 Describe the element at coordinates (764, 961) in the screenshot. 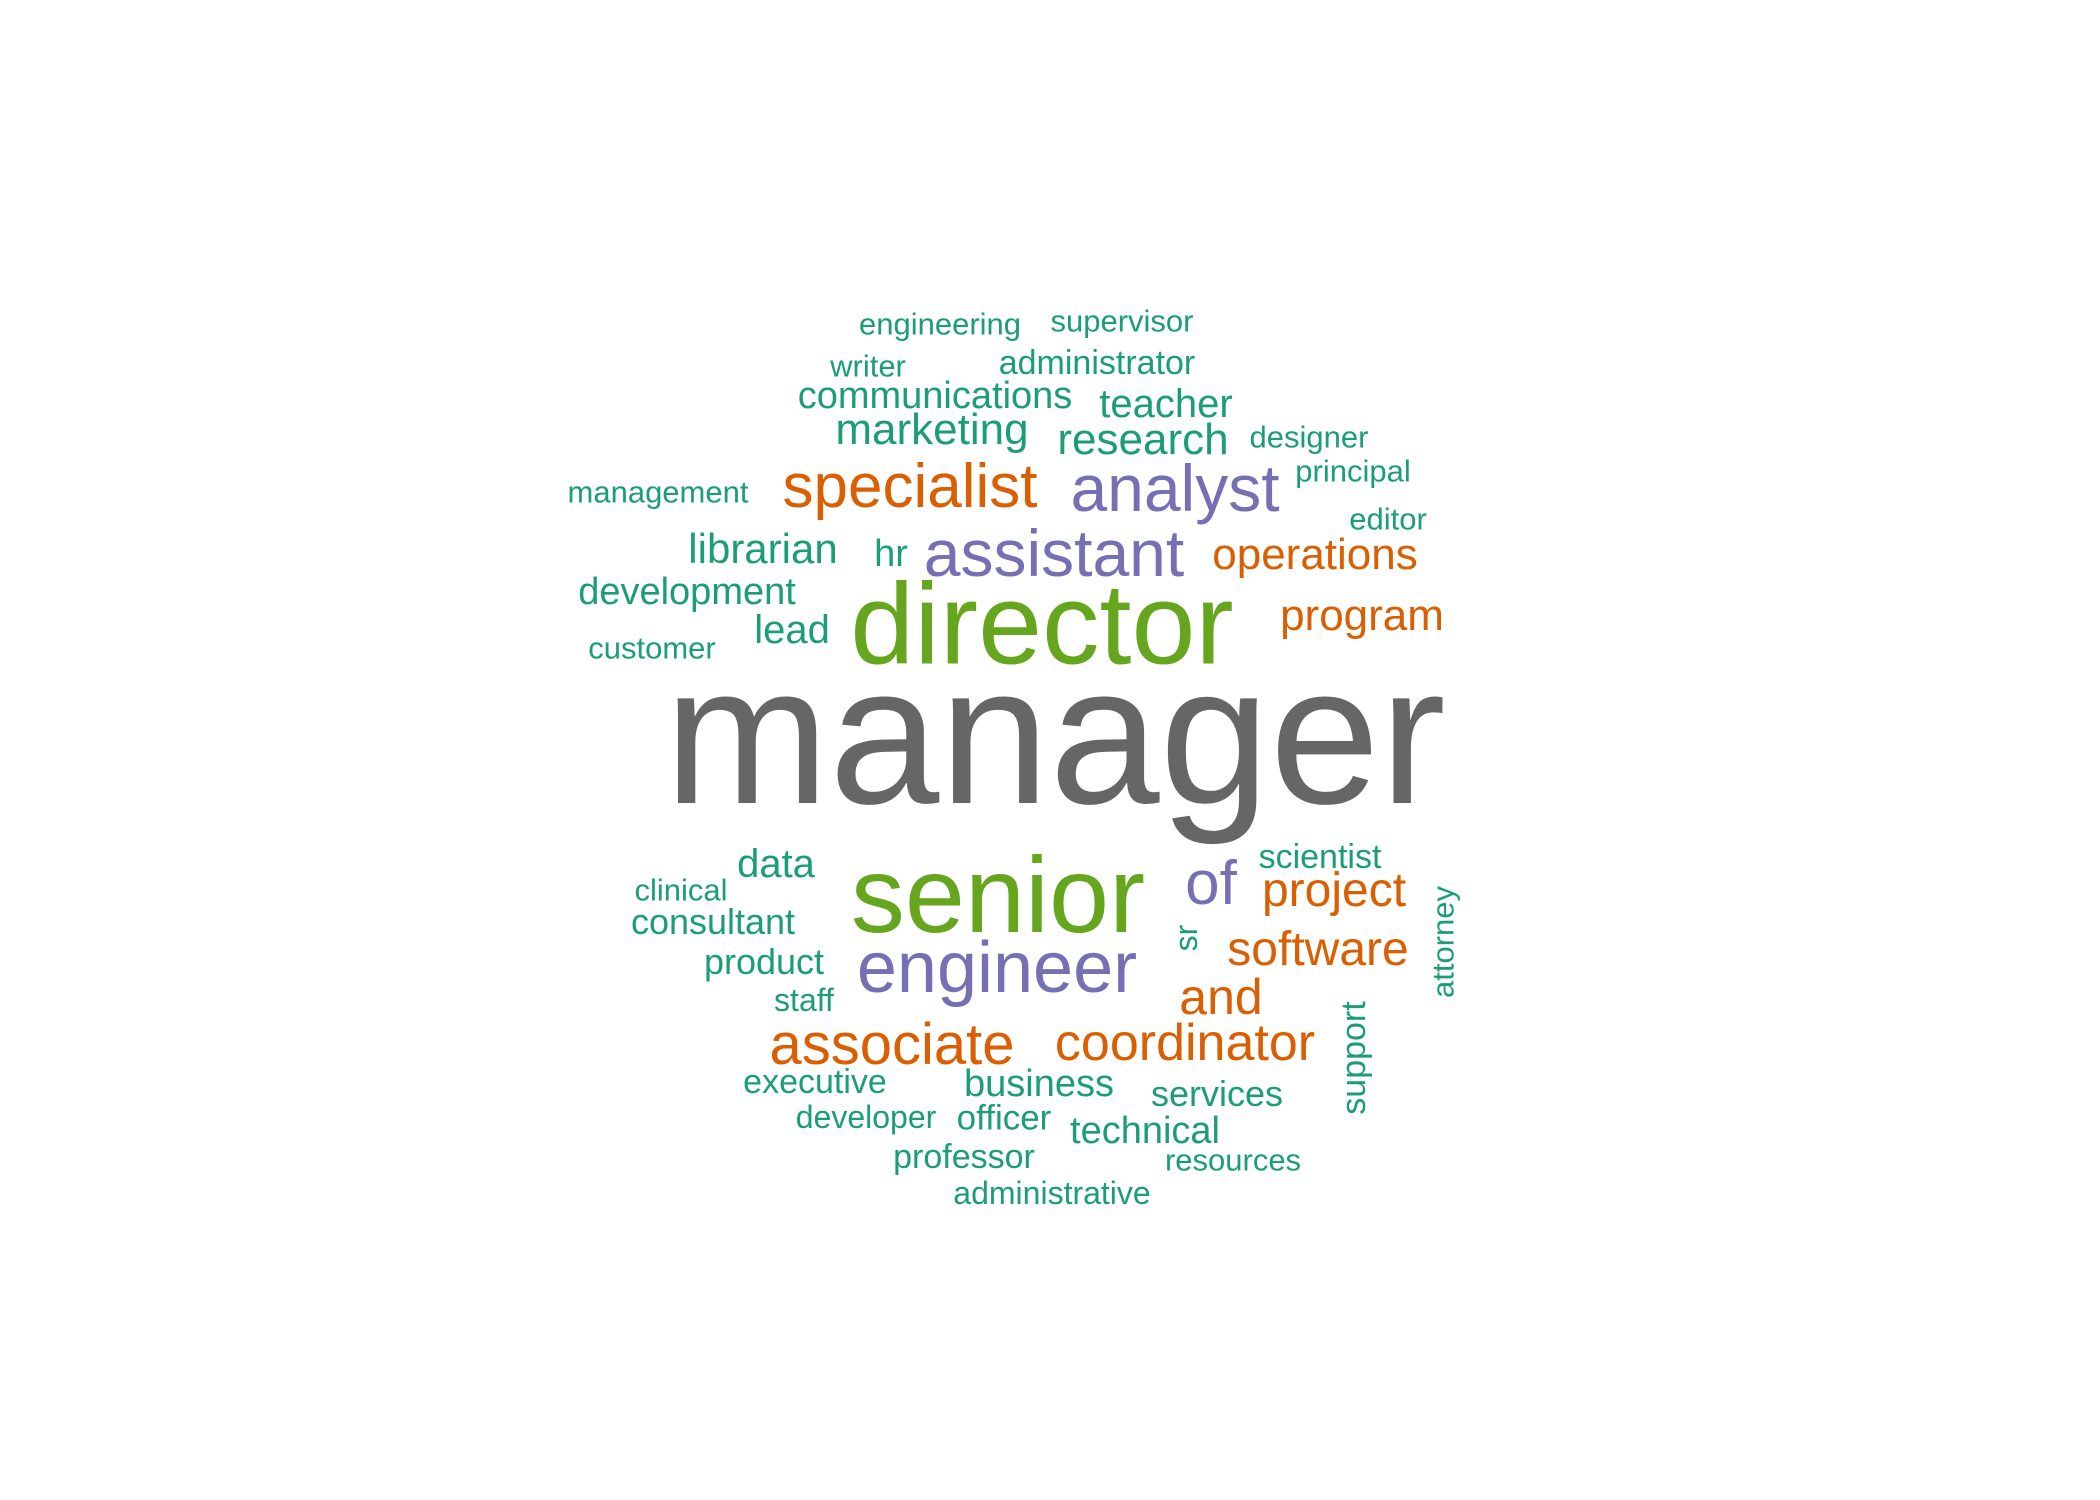

I see `word-product: product` at that location.